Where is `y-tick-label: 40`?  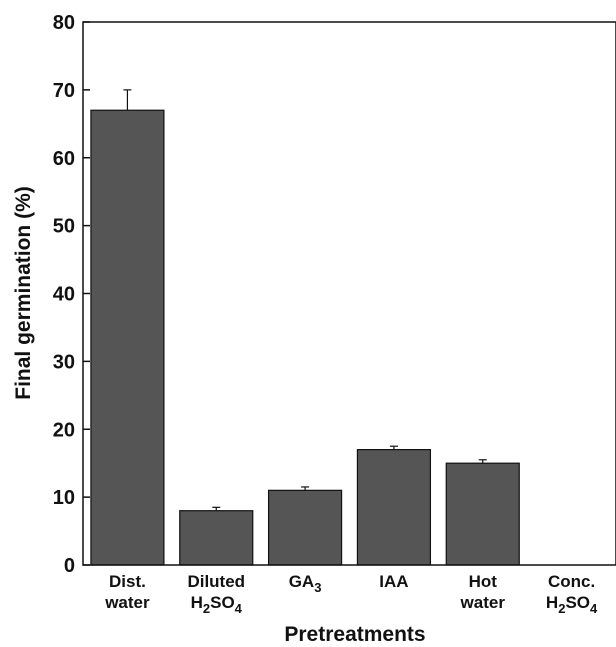
y-tick-label: 40 is located at coordinates (64, 295).